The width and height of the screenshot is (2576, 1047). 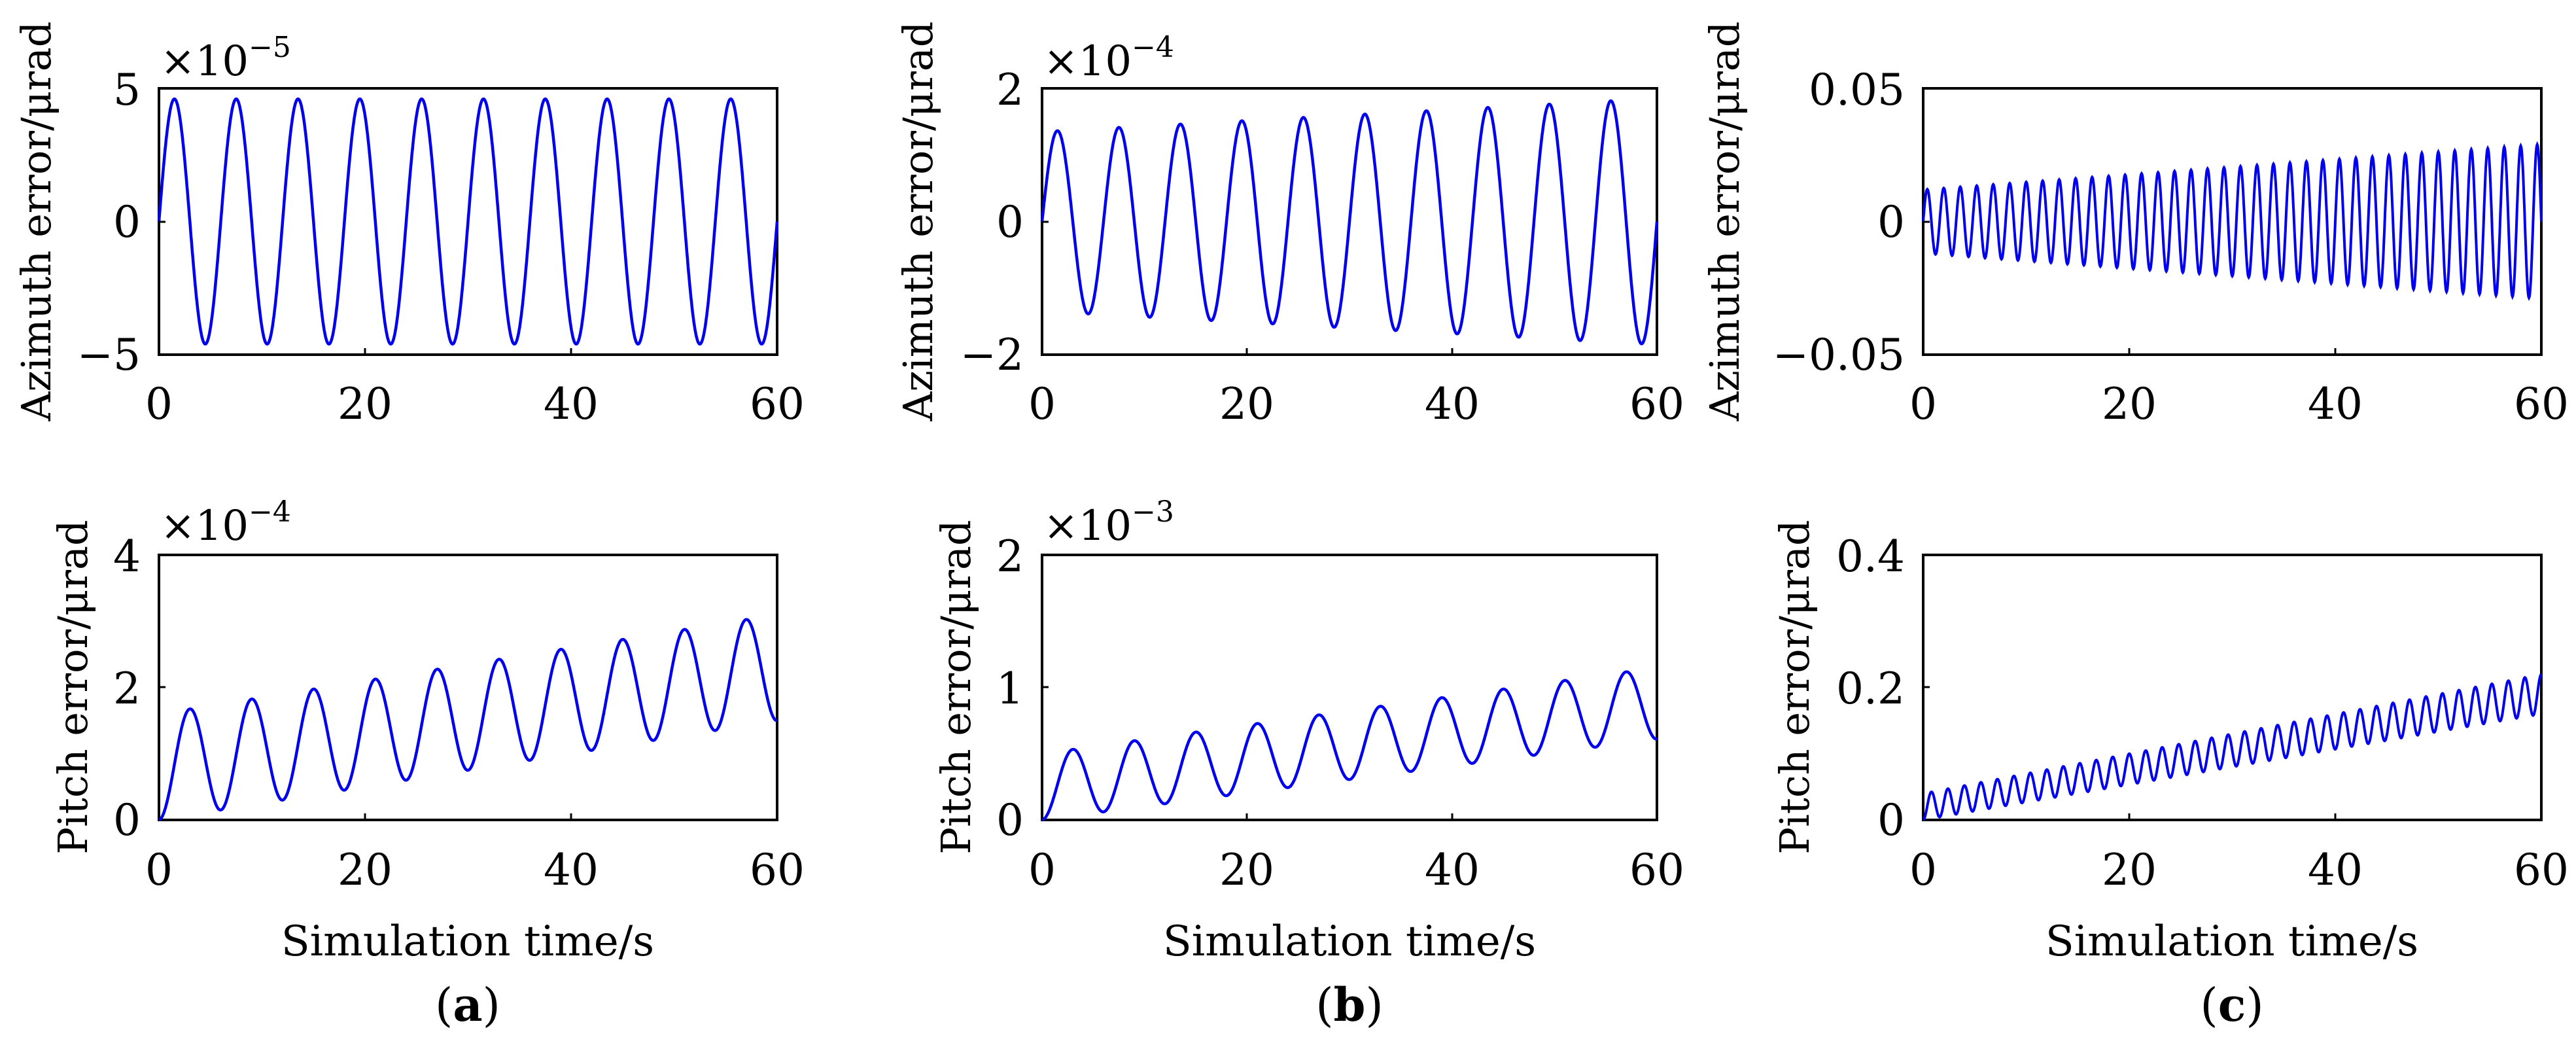 I want to click on y-tick-label: −0.05, so click(x=1839, y=355).